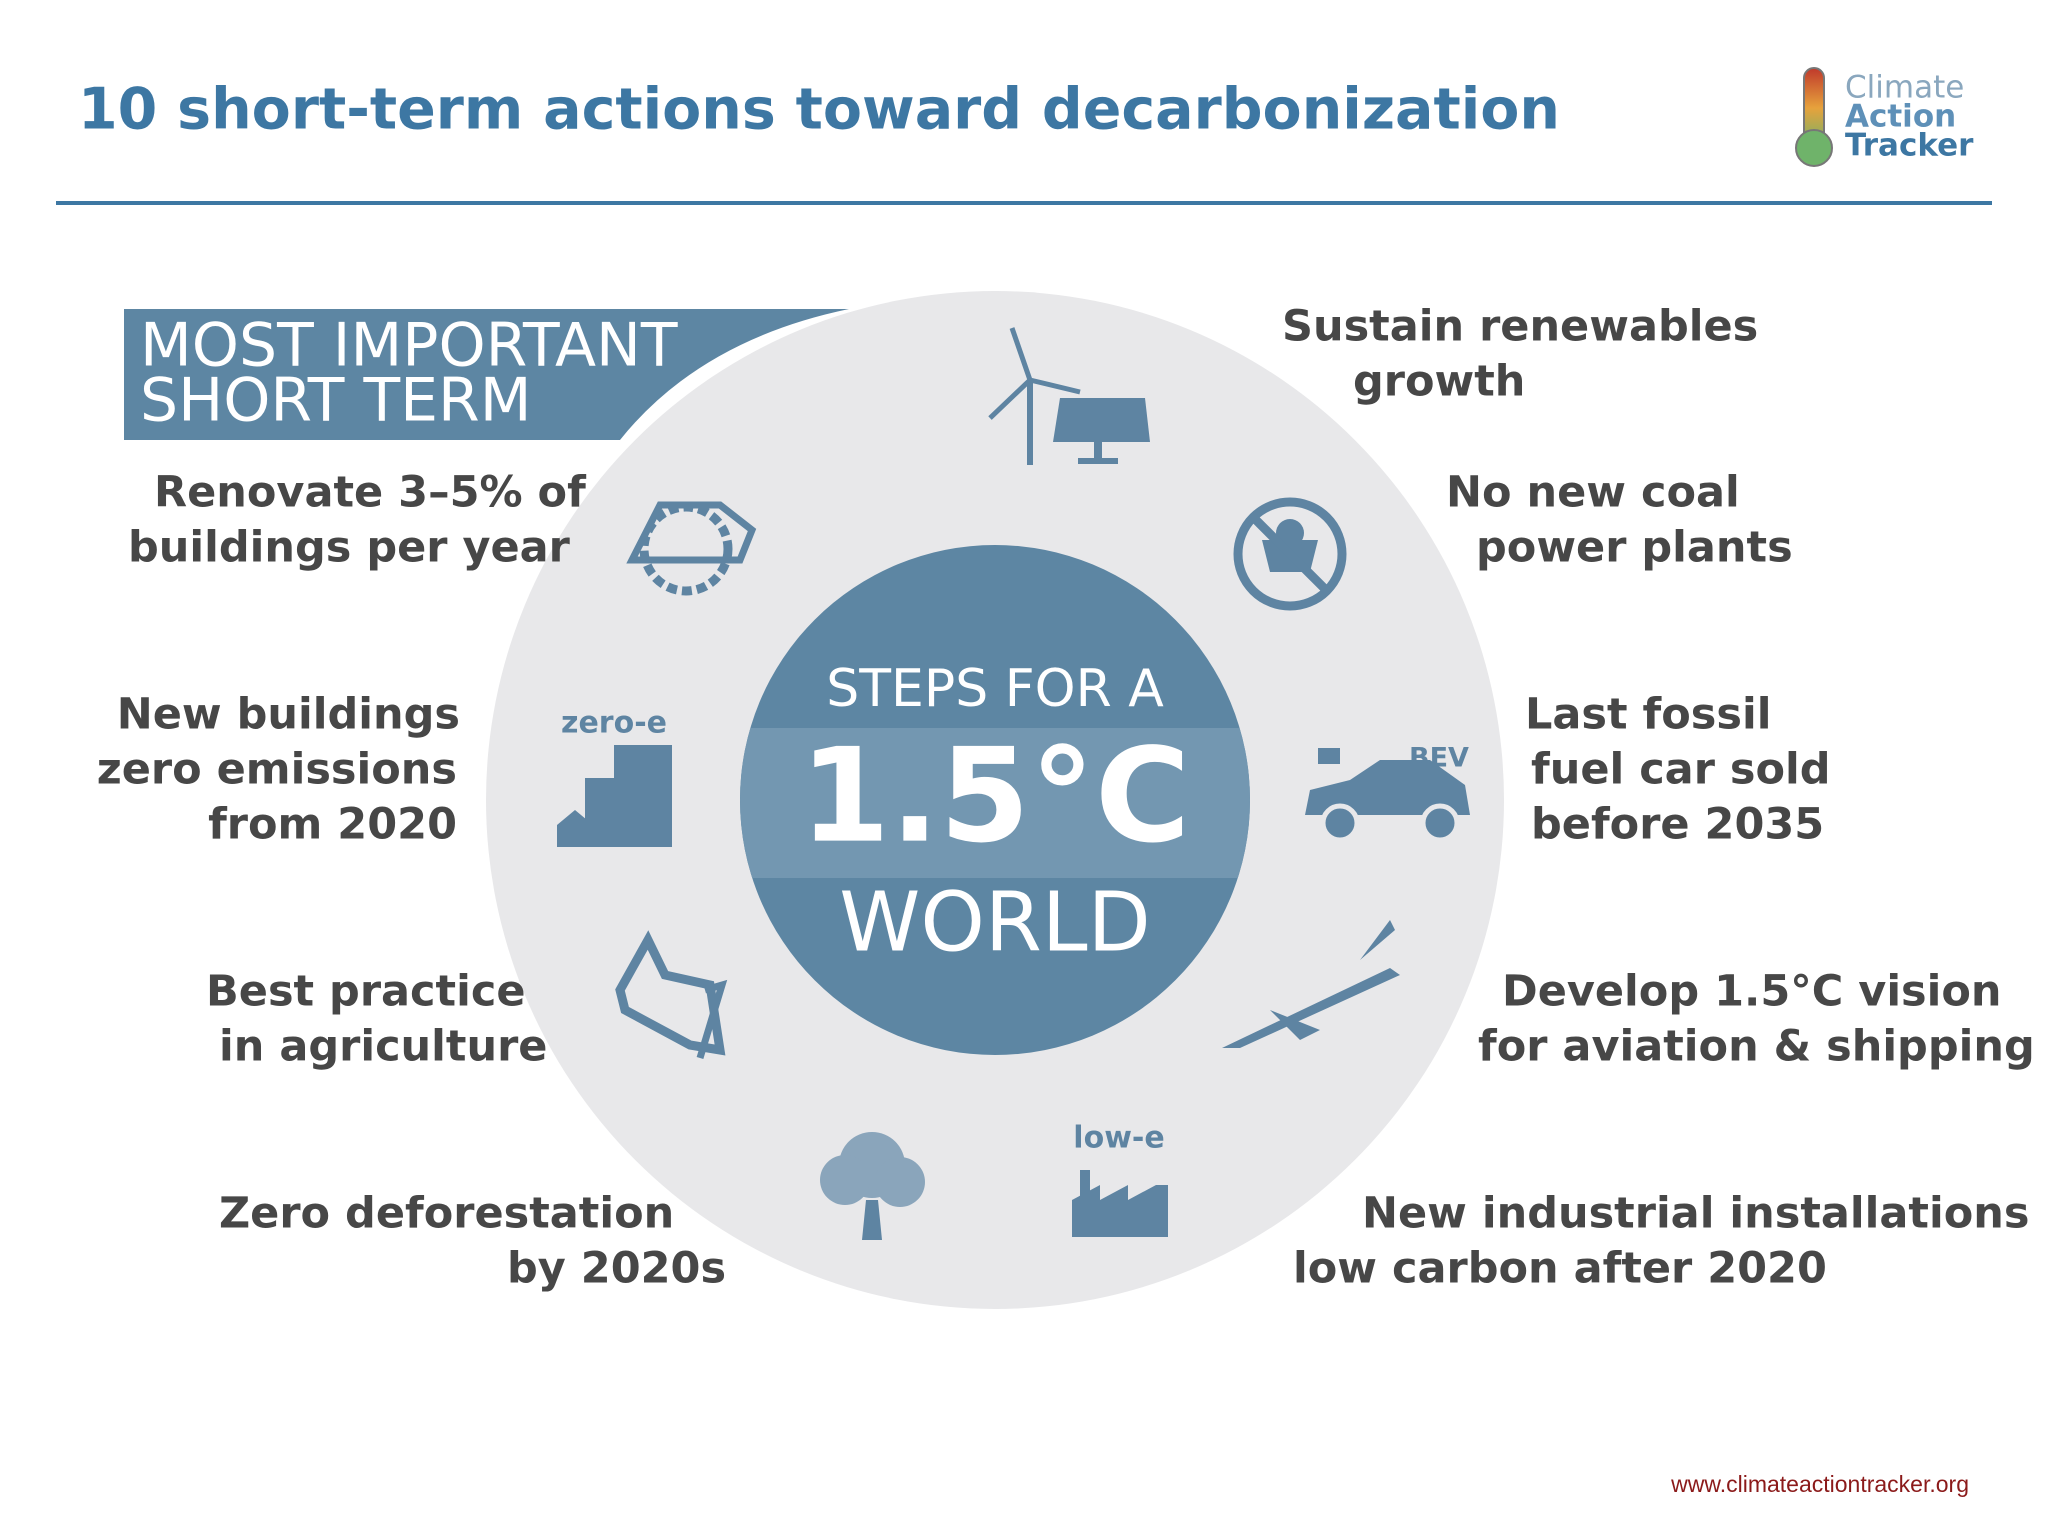  Describe the element at coordinates (1752, 992) in the screenshot. I see `action-text: Develop 1.5°C vision` at that location.